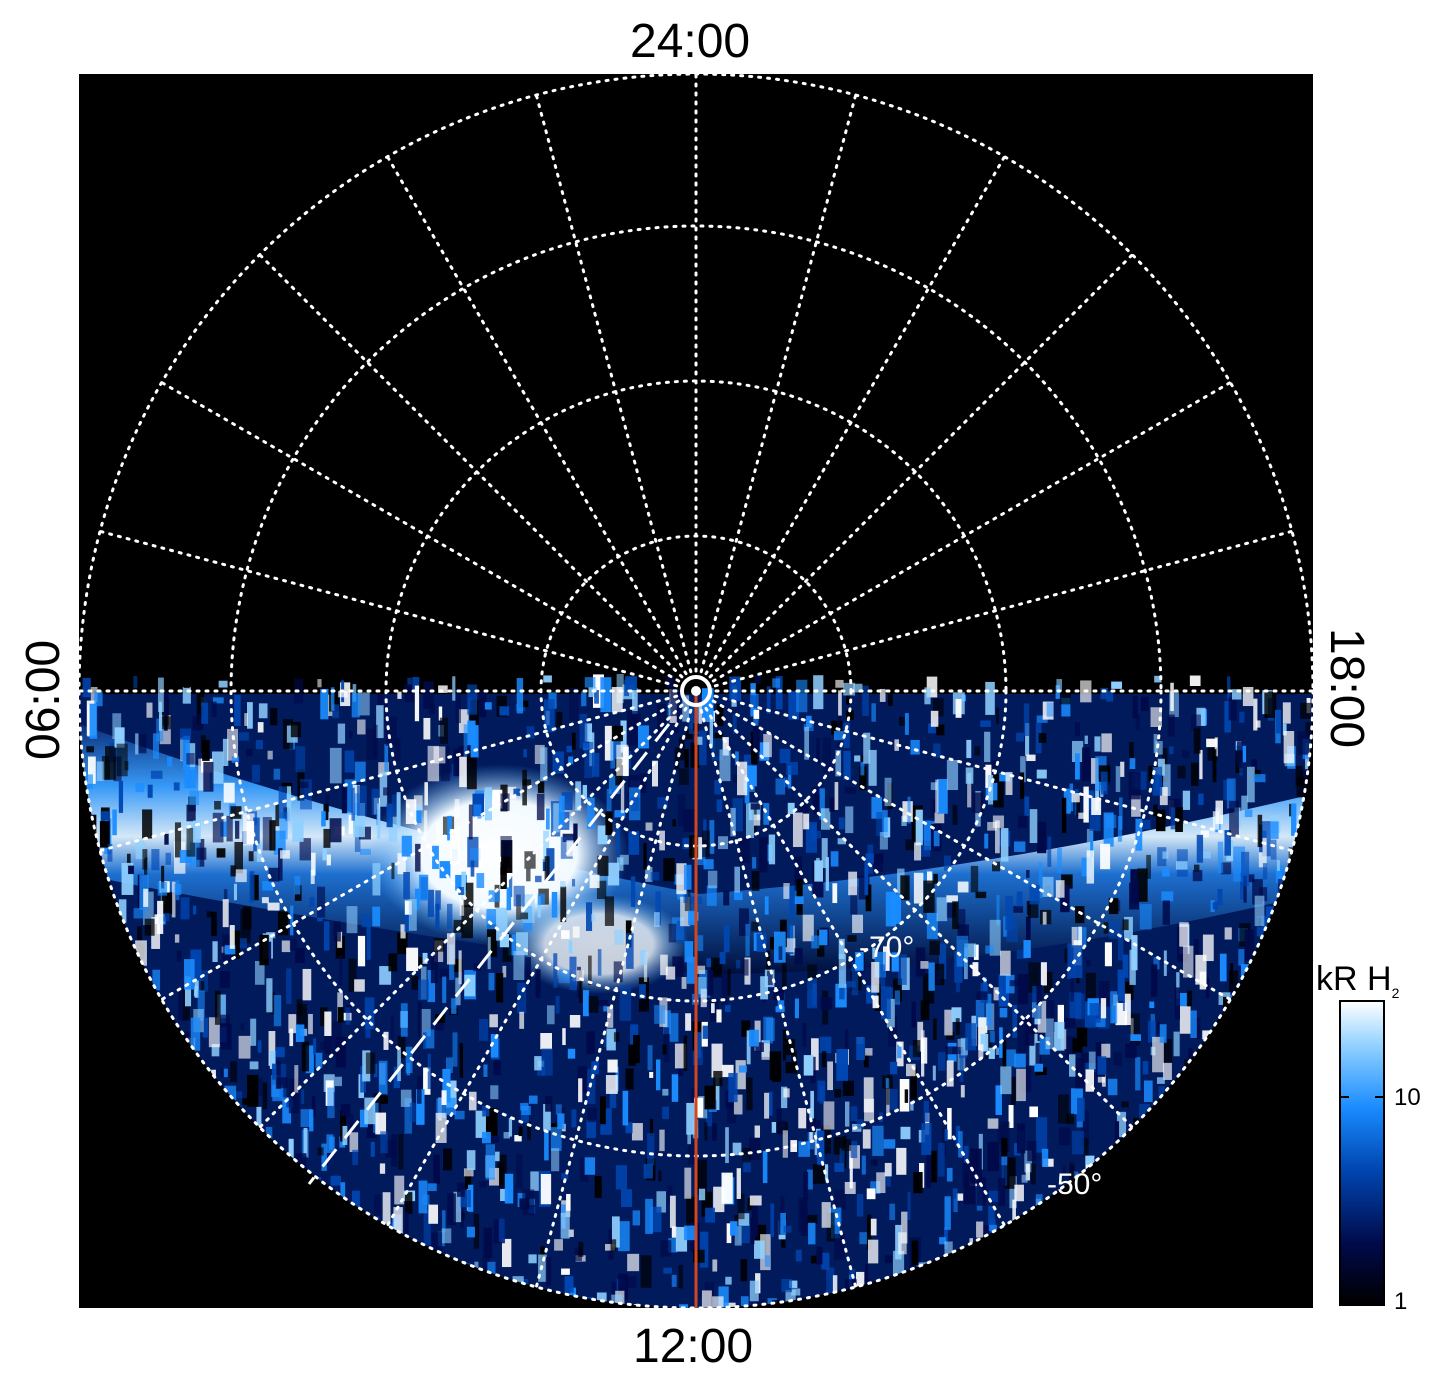 The height and width of the screenshot is (1384, 1447). I want to click on longitude-line, so click(778, 383).